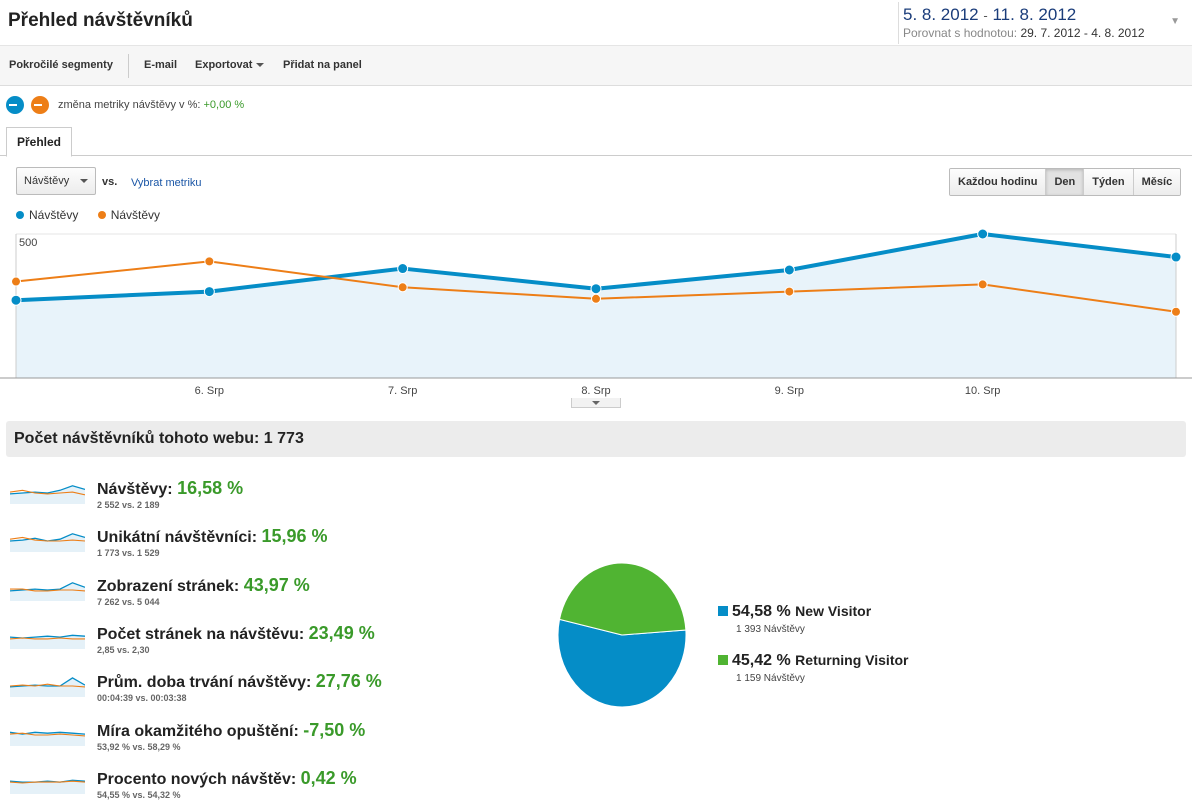 This screenshot has width=1192, height=812. What do you see at coordinates (960, 33) in the screenshot?
I see `compare-label: Porovnat s hodnotou:` at bounding box center [960, 33].